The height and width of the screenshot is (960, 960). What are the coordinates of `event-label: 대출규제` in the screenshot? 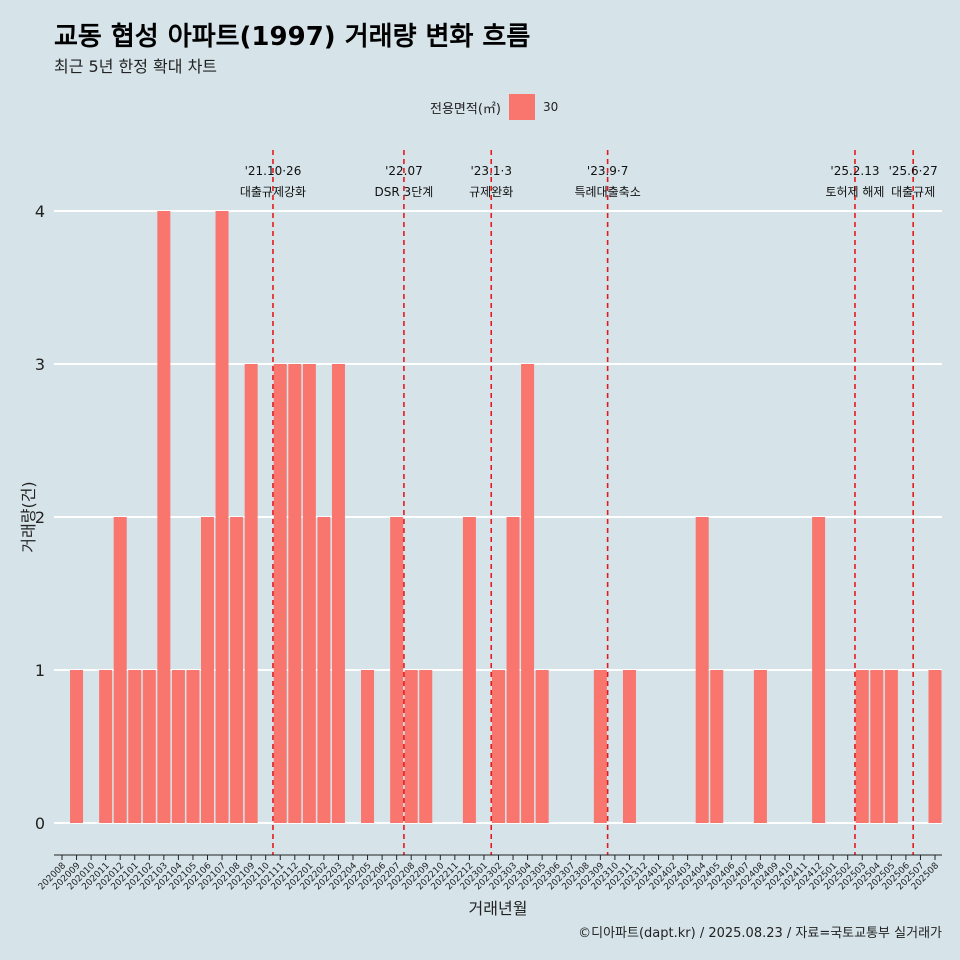 It's located at (913, 192).